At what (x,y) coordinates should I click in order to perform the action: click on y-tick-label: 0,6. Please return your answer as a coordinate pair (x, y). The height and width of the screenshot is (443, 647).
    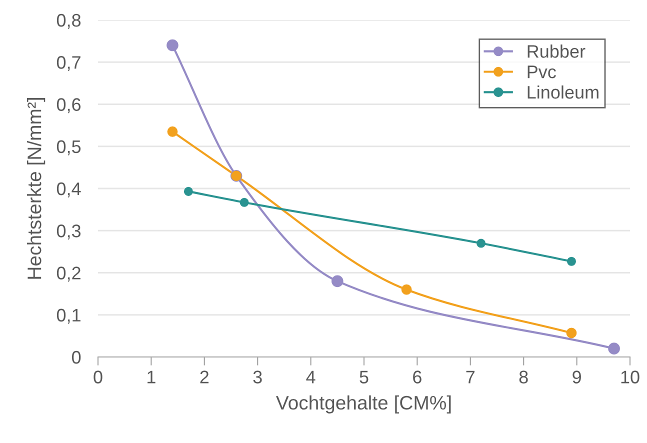
    Looking at the image, I should click on (68, 106).